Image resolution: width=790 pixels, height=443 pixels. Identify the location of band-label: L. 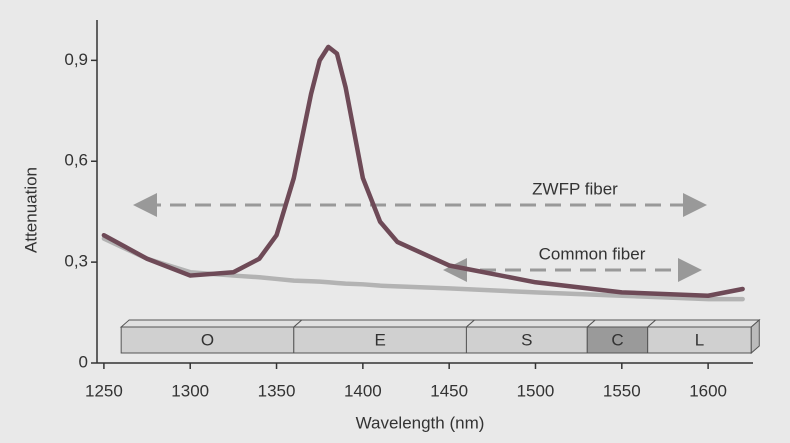
(699, 339).